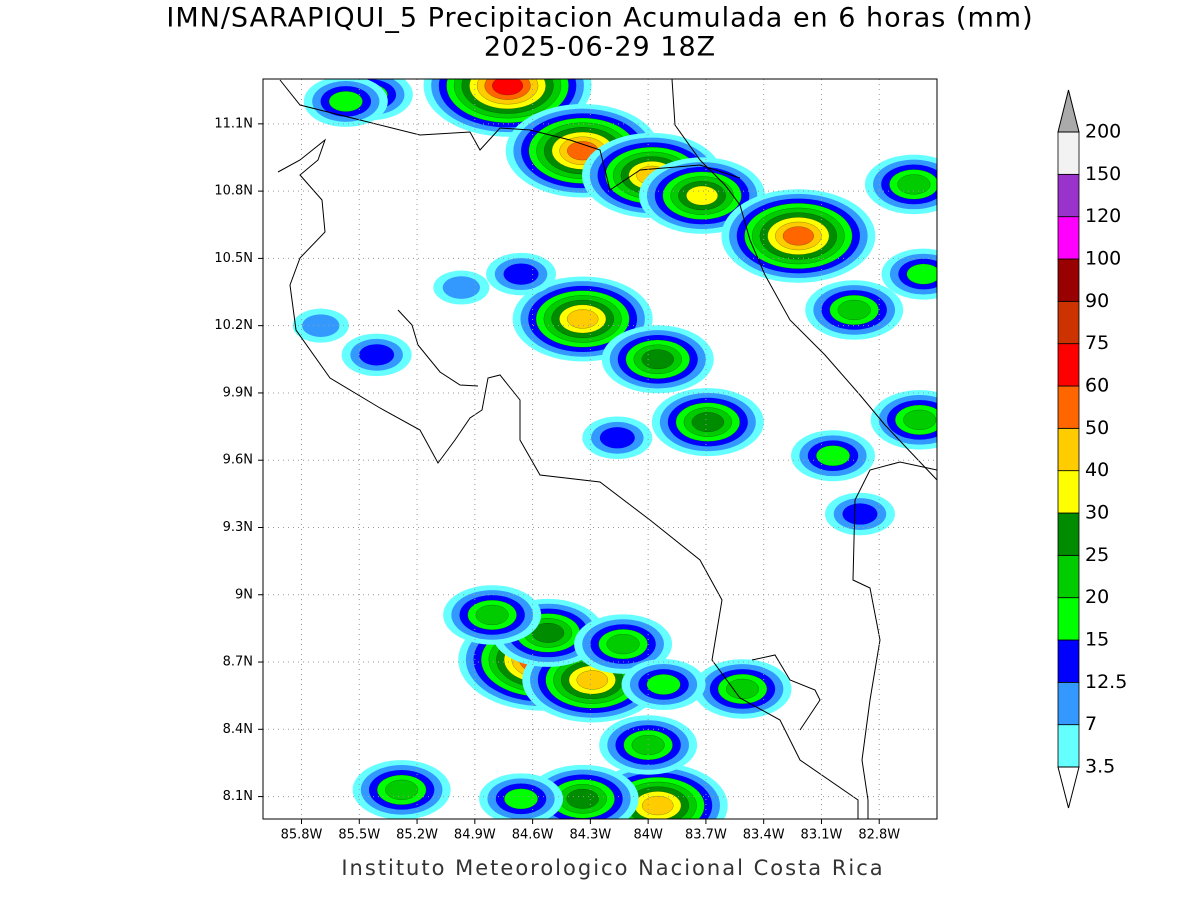 Image resolution: width=1200 pixels, height=900 pixels. Describe the element at coordinates (1091, 724) in the screenshot. I see `colorbar-label: 7` at that location.